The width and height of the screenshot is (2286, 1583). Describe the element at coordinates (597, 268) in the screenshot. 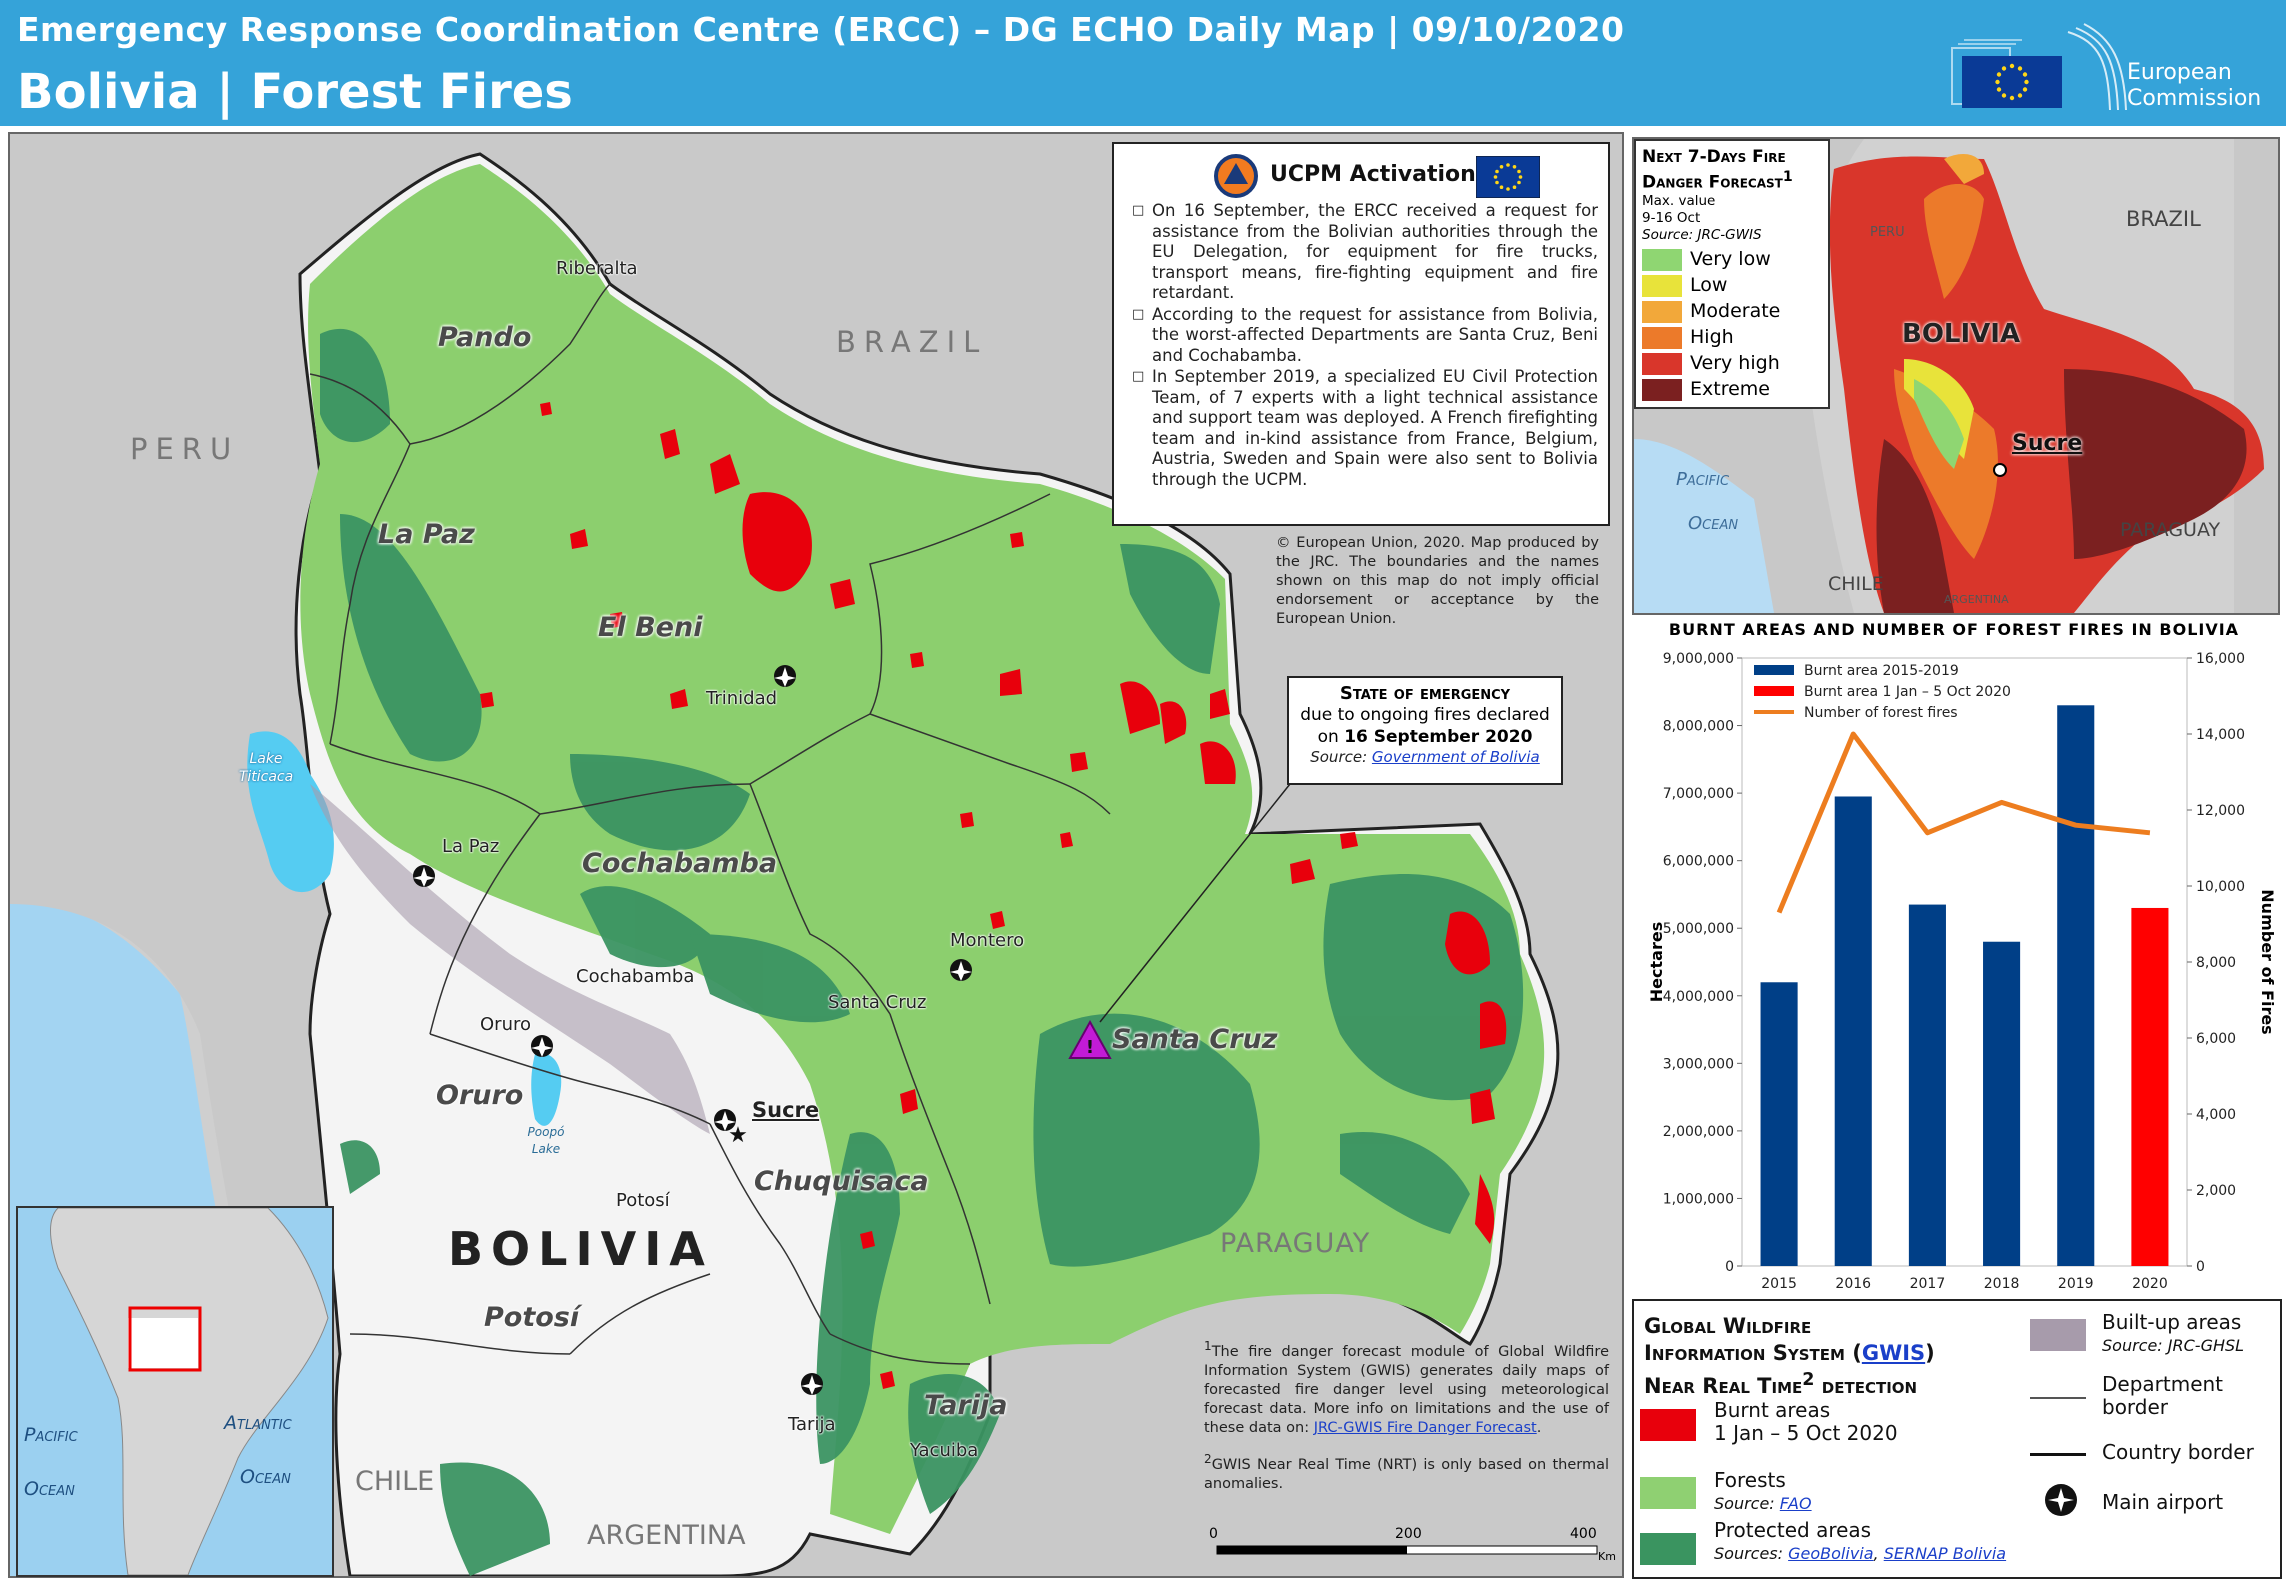

I see `city-label-riberalta: Riberalta` at that location.